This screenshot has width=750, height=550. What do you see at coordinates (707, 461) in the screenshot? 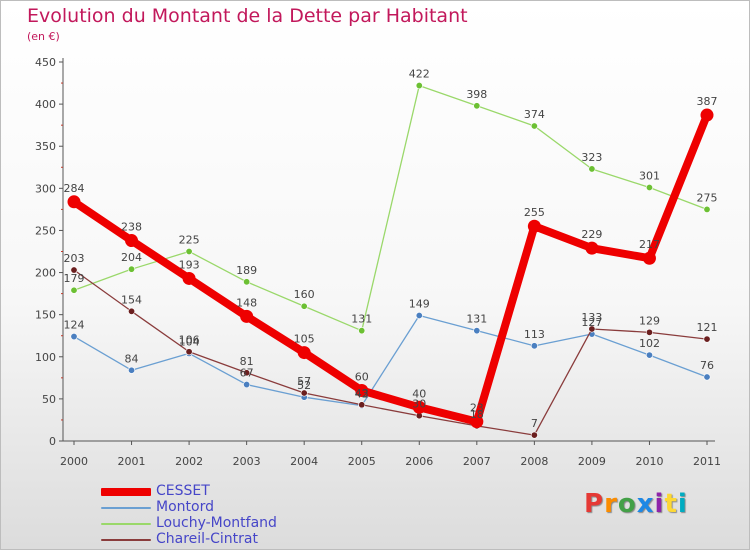
I see `x-tick-label: 2011` at bounding box center [707, 461].